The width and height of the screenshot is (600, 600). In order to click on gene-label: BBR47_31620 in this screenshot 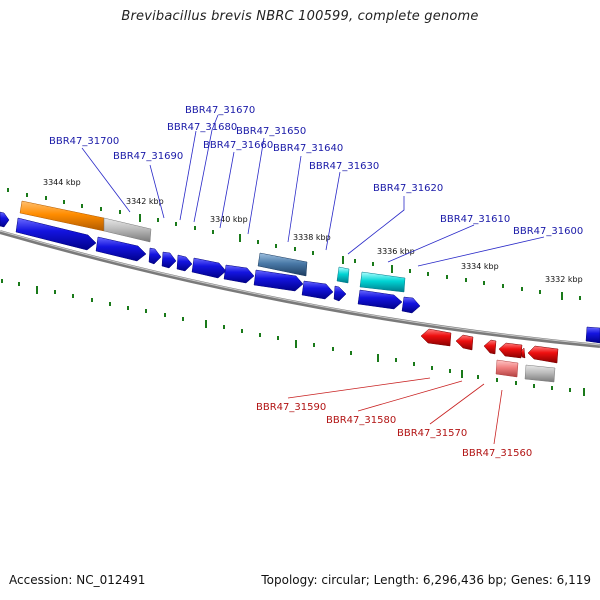, I will do `click(408, 188)`.